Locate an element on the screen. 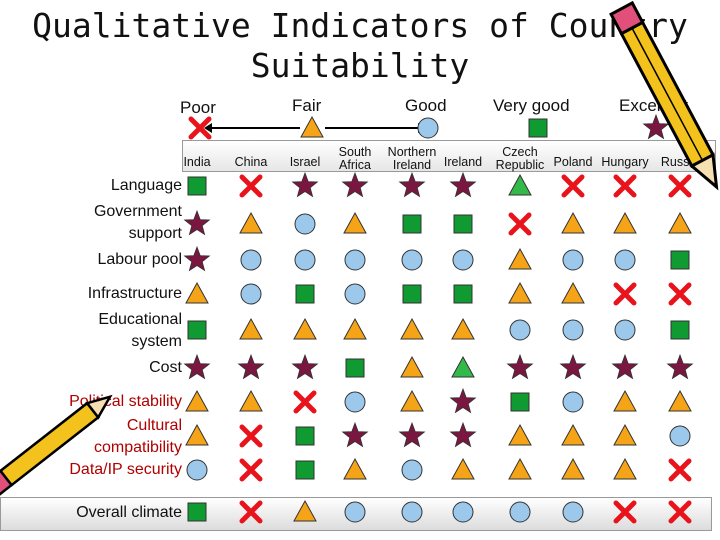  scale-arrowhead-left is located at coordinates (208, 128).